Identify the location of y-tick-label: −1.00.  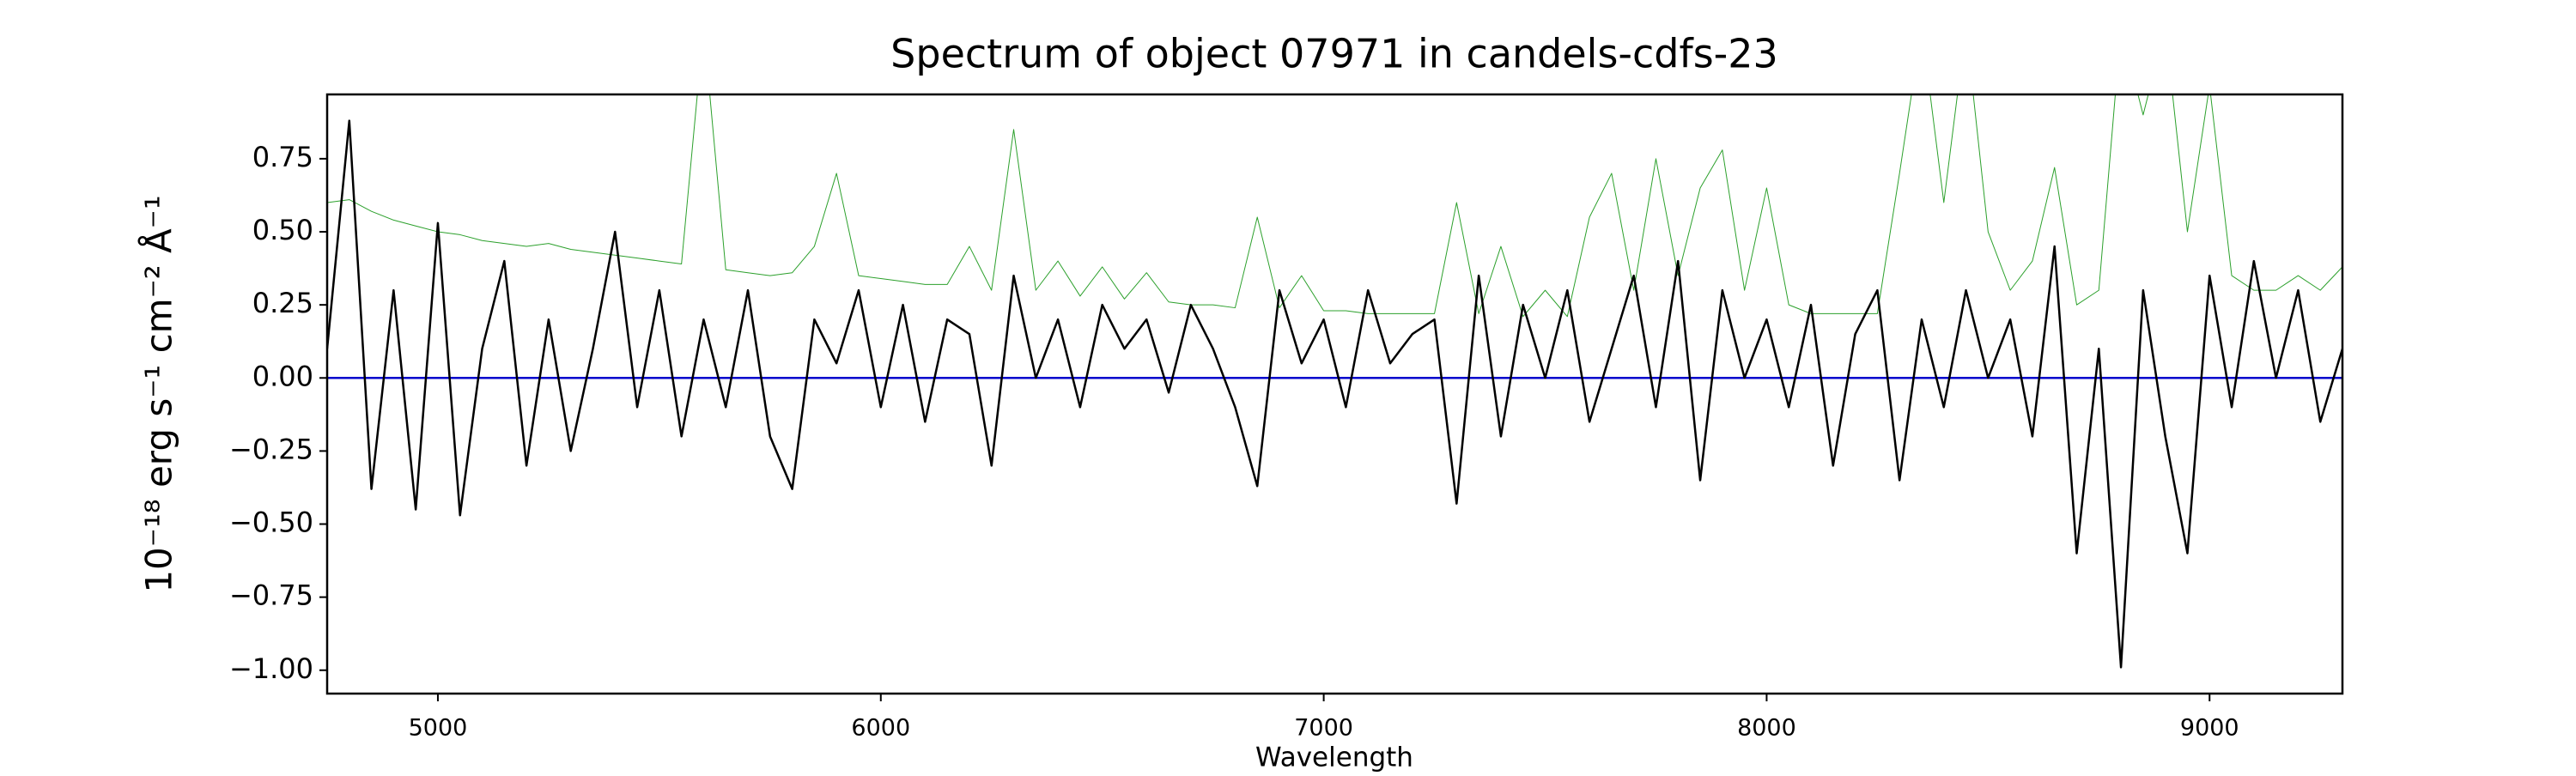
(271, 669).